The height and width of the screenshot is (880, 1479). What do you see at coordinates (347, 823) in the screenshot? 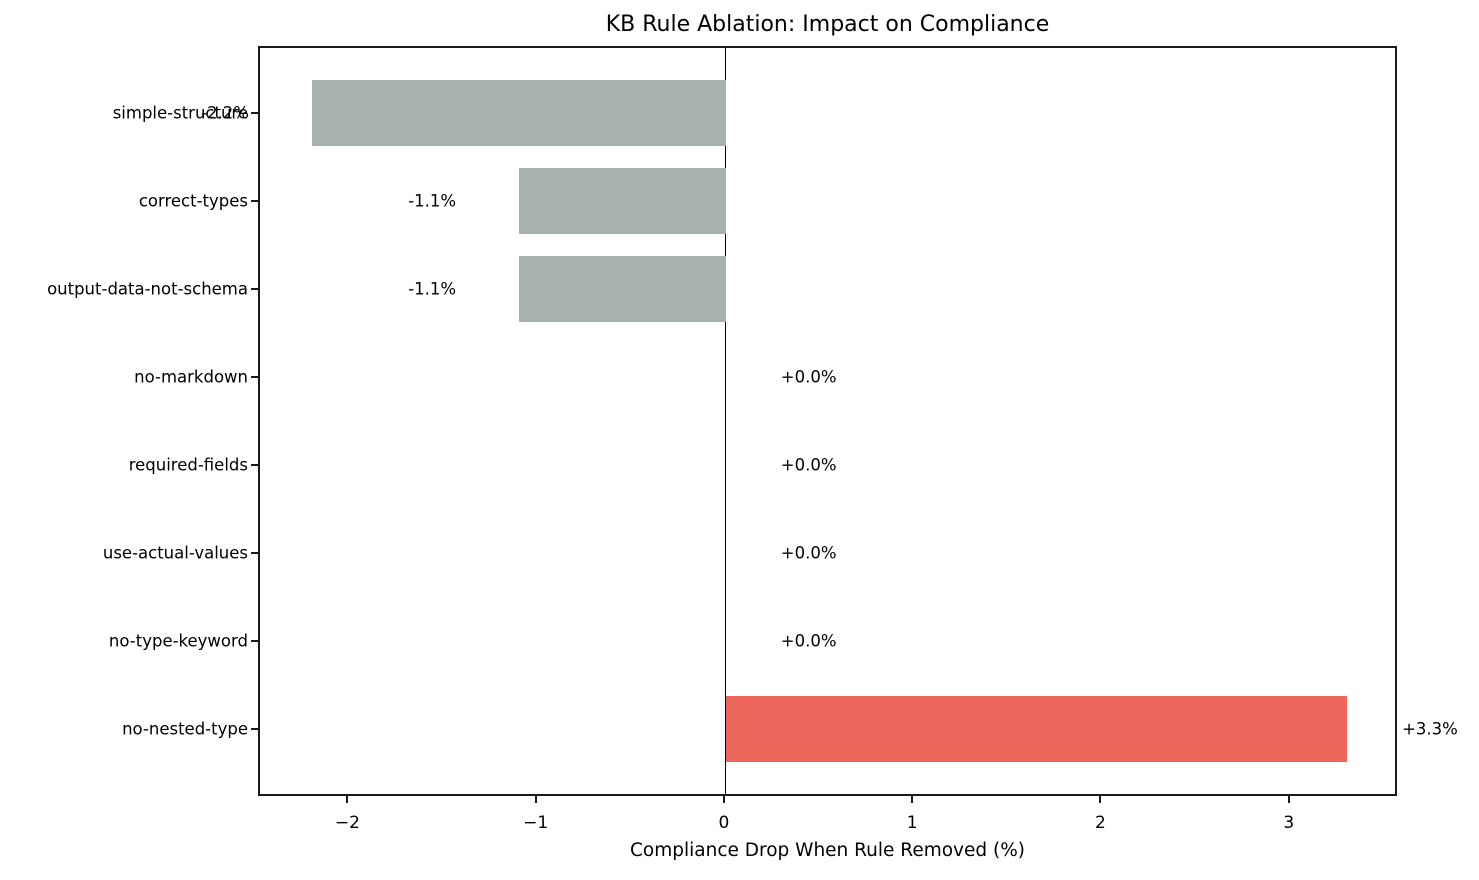
I see `x-tick-label--2: −2` at bounding box center [347, 823].